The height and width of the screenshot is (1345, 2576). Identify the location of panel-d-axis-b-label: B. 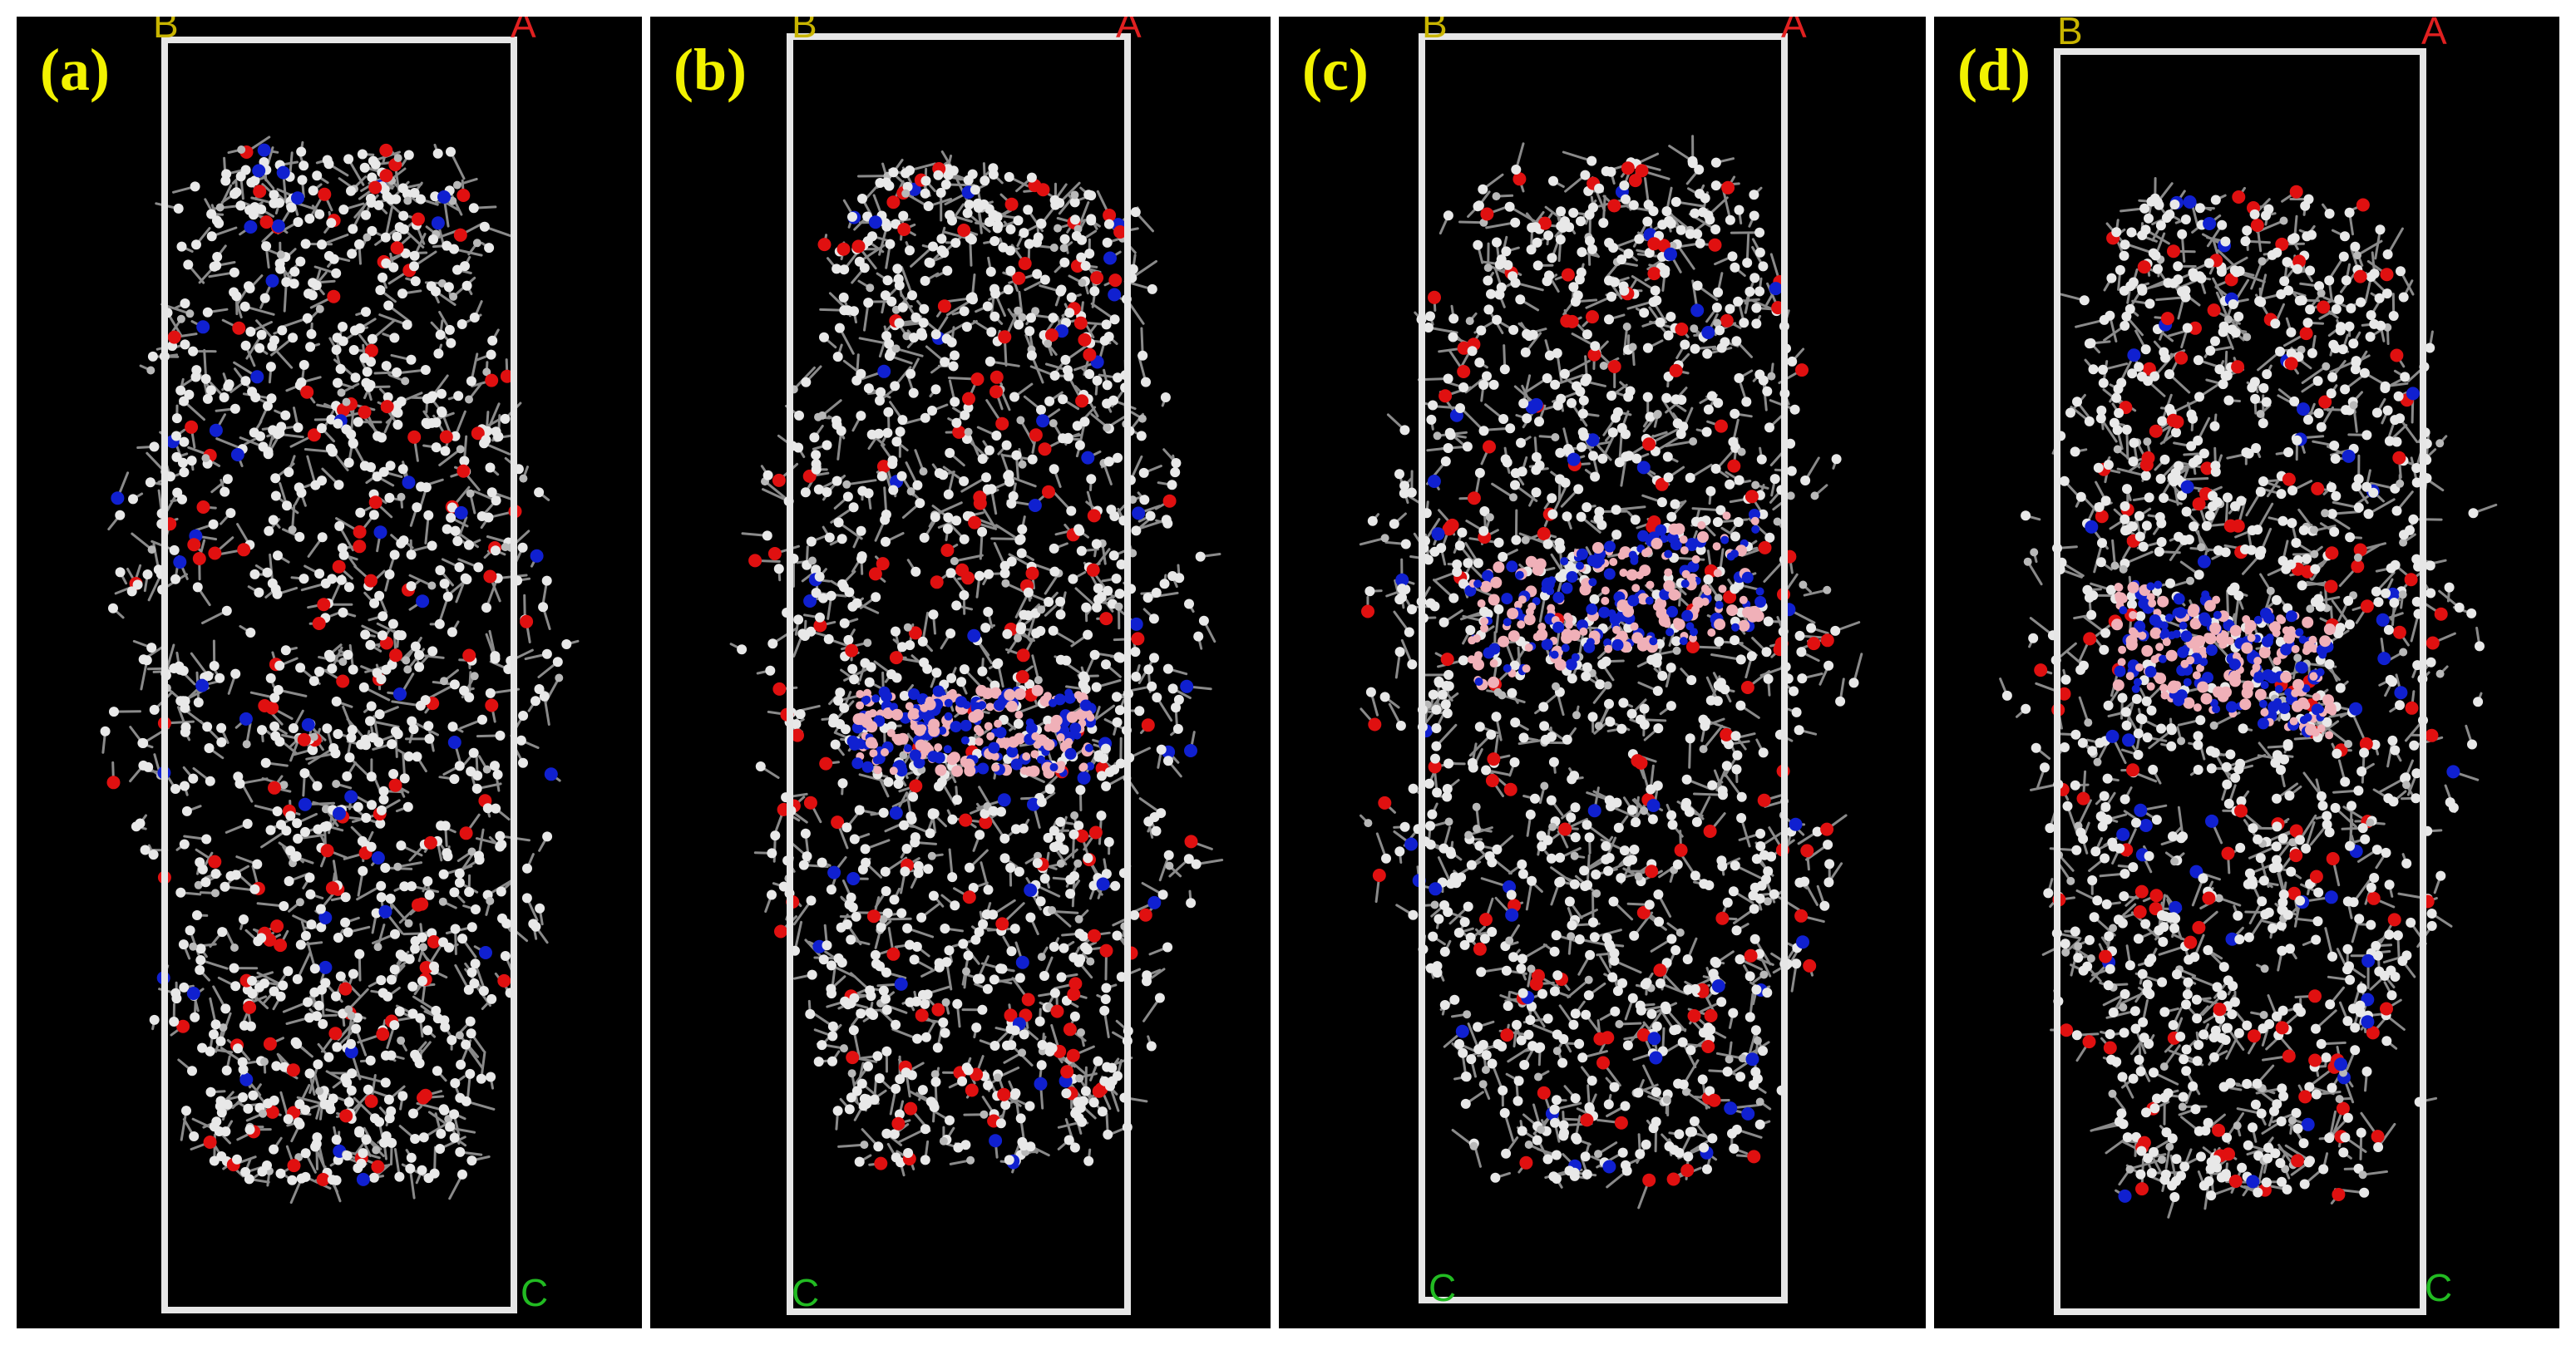
(2070, 35).